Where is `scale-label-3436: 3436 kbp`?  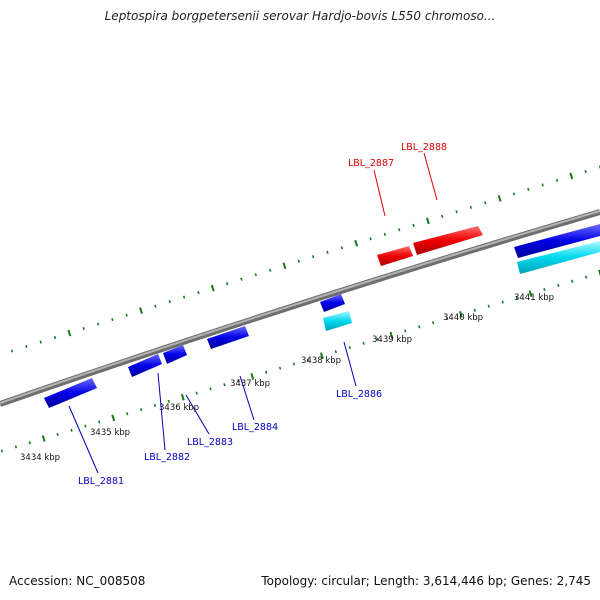
scale-label-3436: 3436 kbp is located at coordinates (179, 408).